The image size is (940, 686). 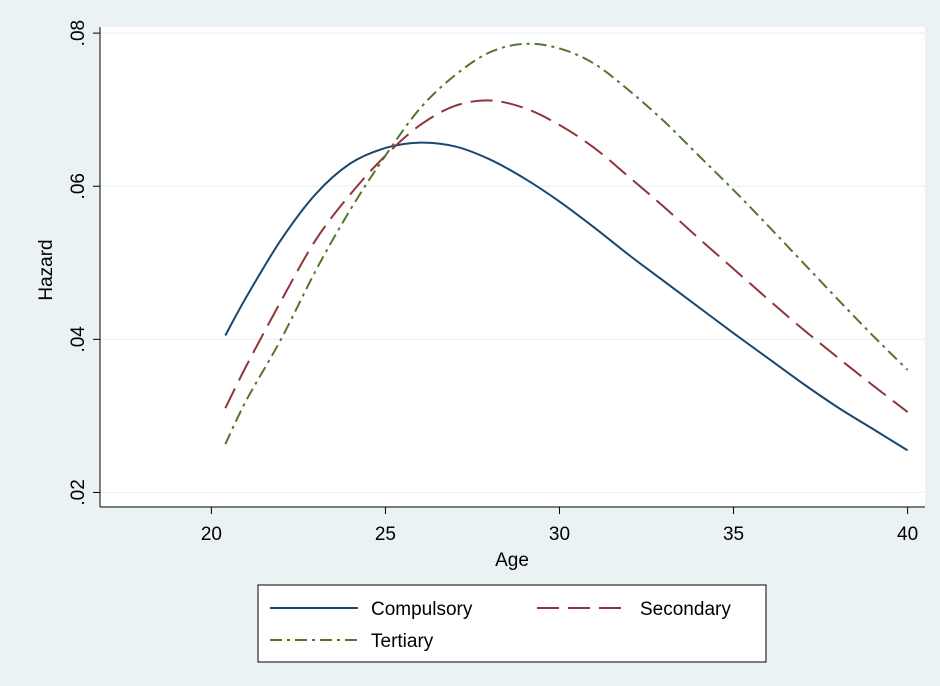 What do you see at coordinates (559, 534) in the screenshot?
I see `x-tick-label-2: 30` at bounding box center [559, 534].